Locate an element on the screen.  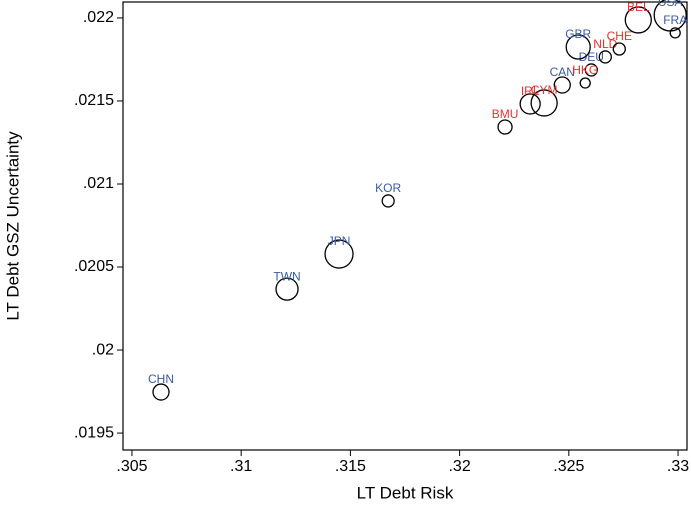
y-tick-label: .022 is located at coordinates (98, 17).